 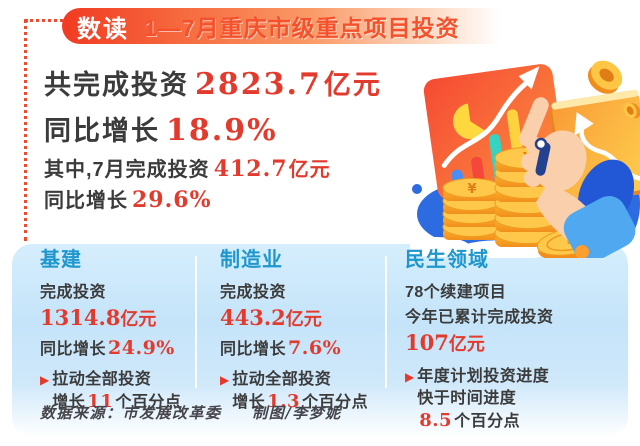 I want to click on summary-july-label: 其中,7月完成投资, so click(x=127, y=170).